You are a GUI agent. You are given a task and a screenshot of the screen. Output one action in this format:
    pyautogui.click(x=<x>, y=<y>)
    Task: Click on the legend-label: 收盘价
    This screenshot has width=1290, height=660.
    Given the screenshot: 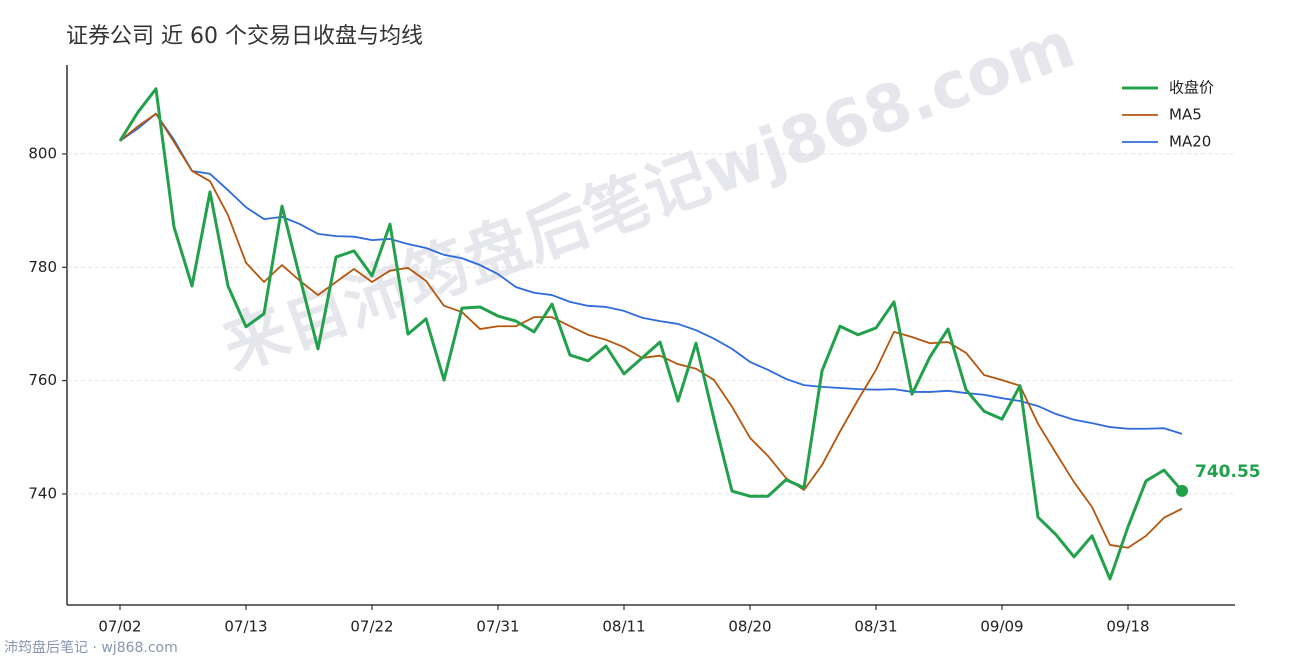 What is the action you would take?
    pyautogui.click(x=1191, y=88)
    